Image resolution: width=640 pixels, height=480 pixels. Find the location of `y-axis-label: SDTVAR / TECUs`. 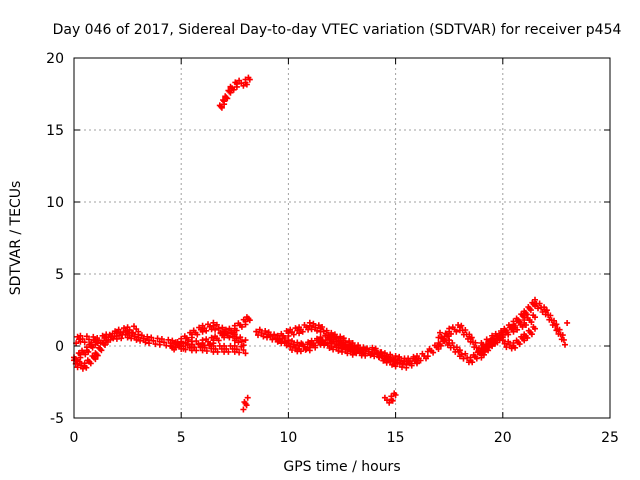

y-axis-label: SDTVAR / TECUs is located at coordinates (16, 238).